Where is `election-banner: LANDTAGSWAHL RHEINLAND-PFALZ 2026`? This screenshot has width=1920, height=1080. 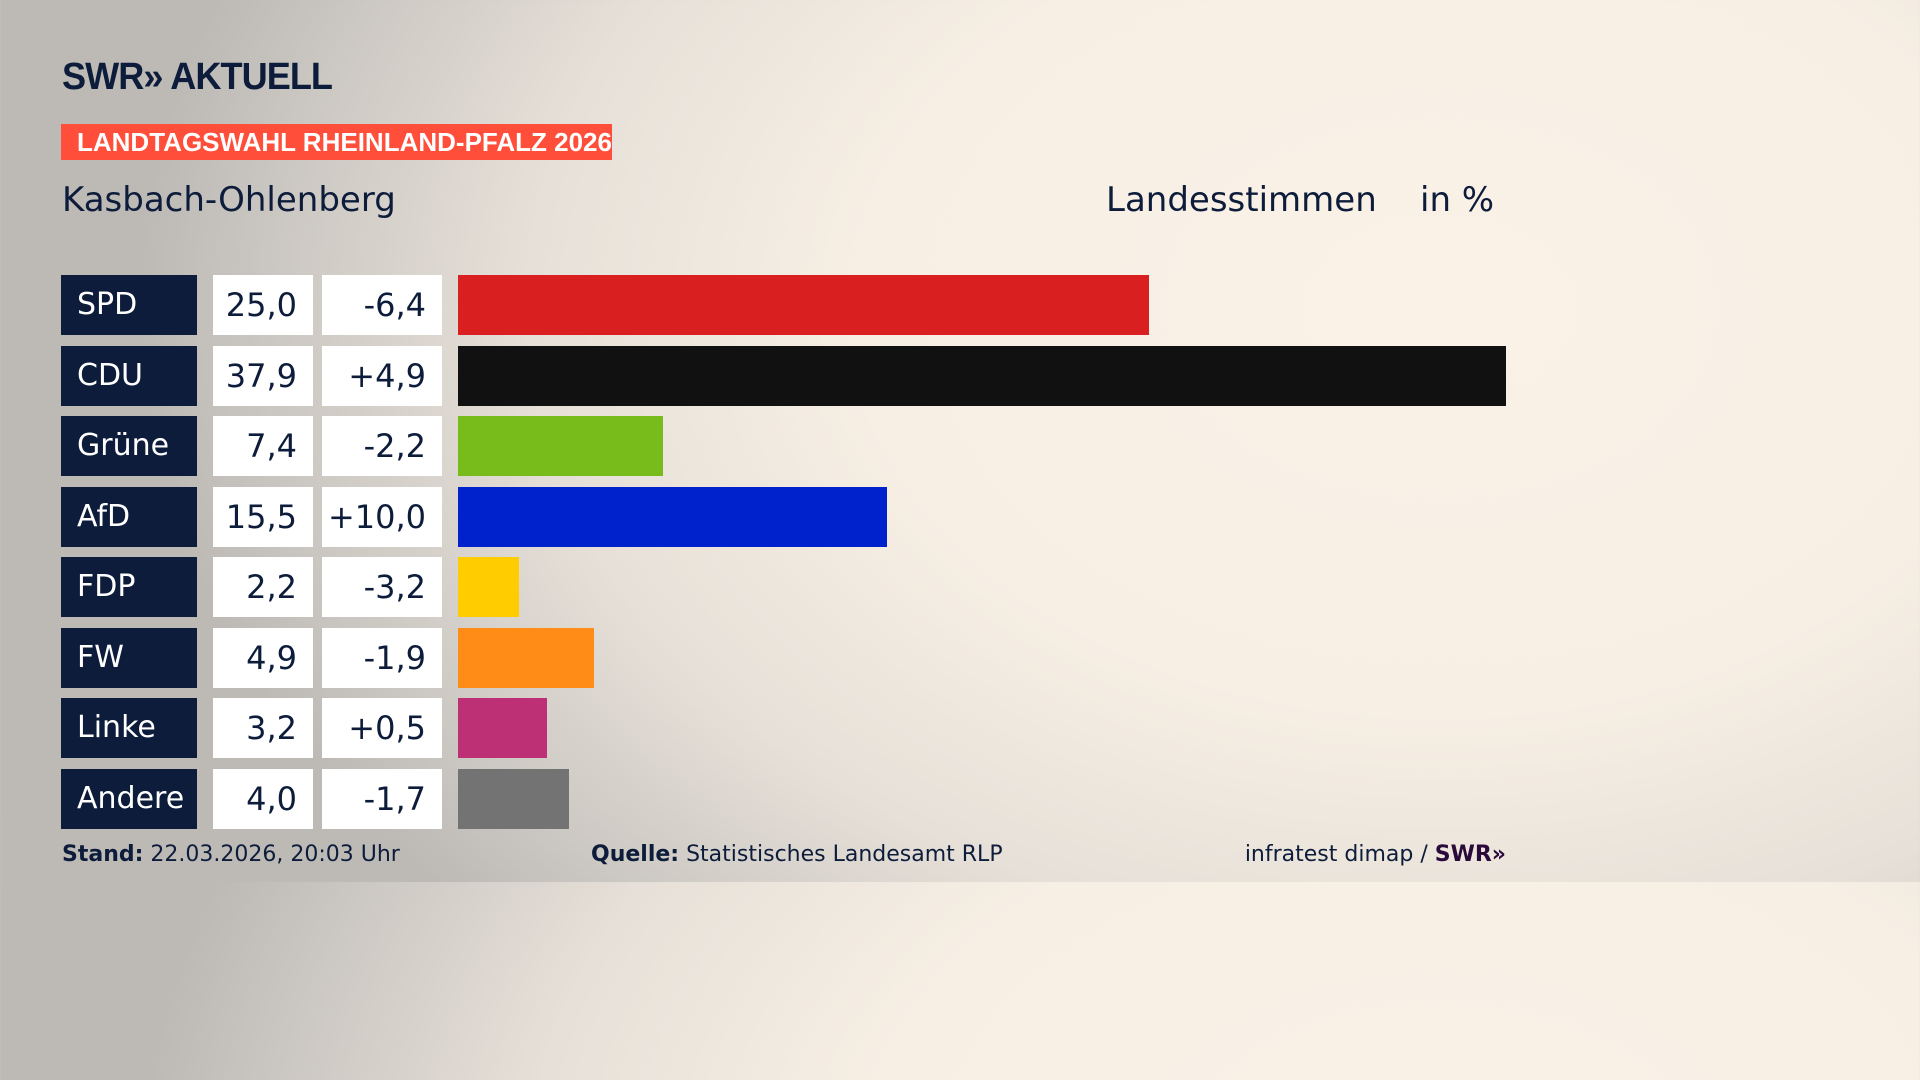 election-banner: LANDTAGSWAHL RHEINLAND-PFALZ 2026 is located at coordinates (336, 142).